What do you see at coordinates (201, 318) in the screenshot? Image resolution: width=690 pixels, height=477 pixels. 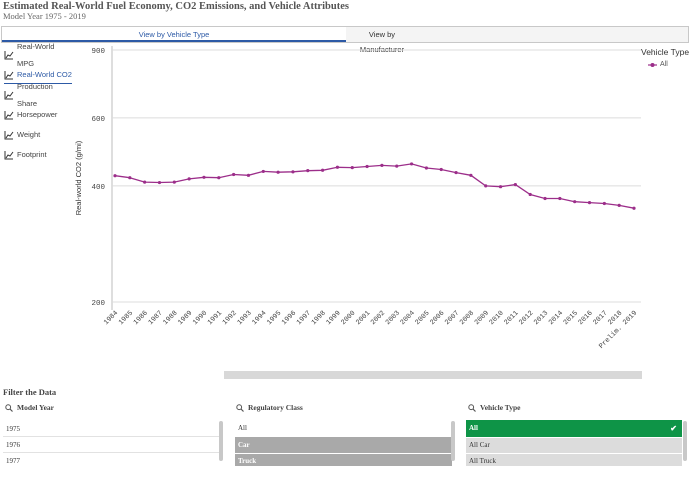 I see `x-tick-label: 1990` at bounding box center [201, 318].